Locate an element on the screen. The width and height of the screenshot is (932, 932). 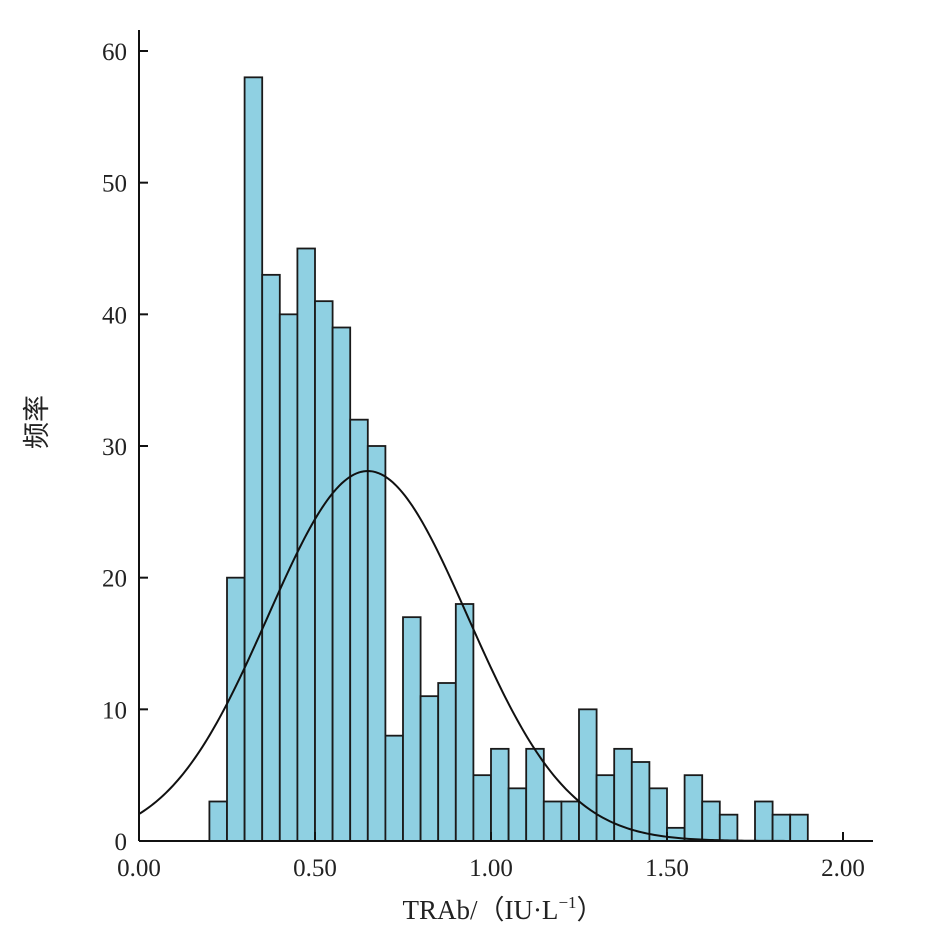
y-tick-label: 20 is located at coordinates (114, 579).